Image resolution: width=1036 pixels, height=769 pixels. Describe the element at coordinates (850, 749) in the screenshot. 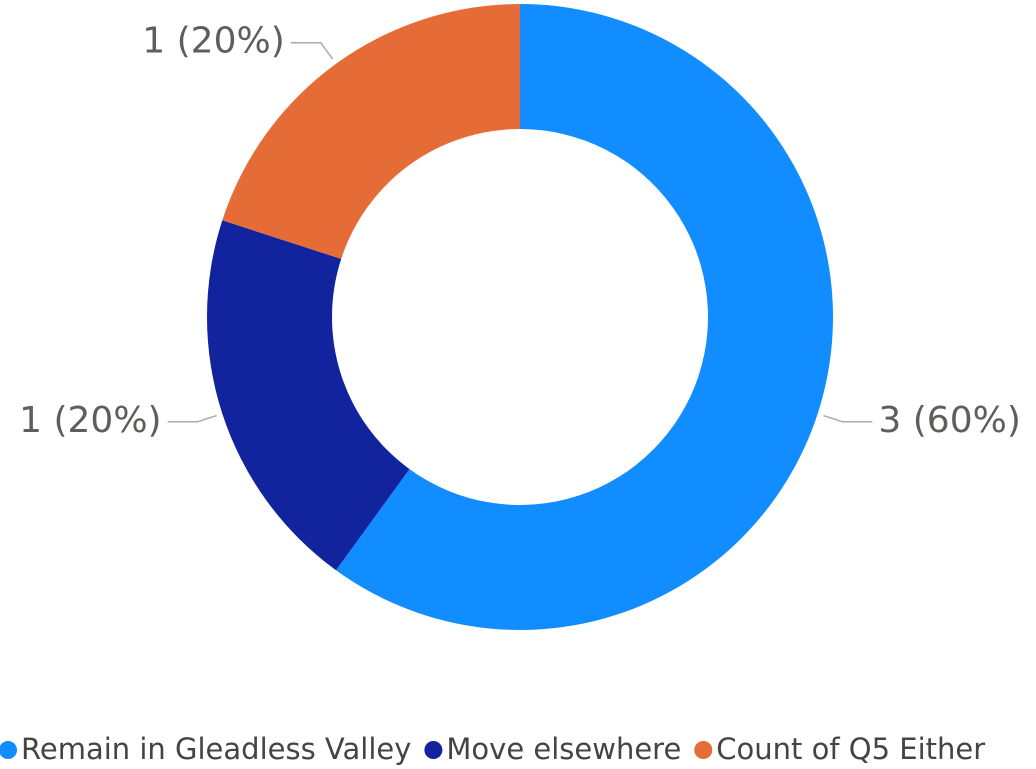

I see `legend-label: Count of Q5 Either` at that location.